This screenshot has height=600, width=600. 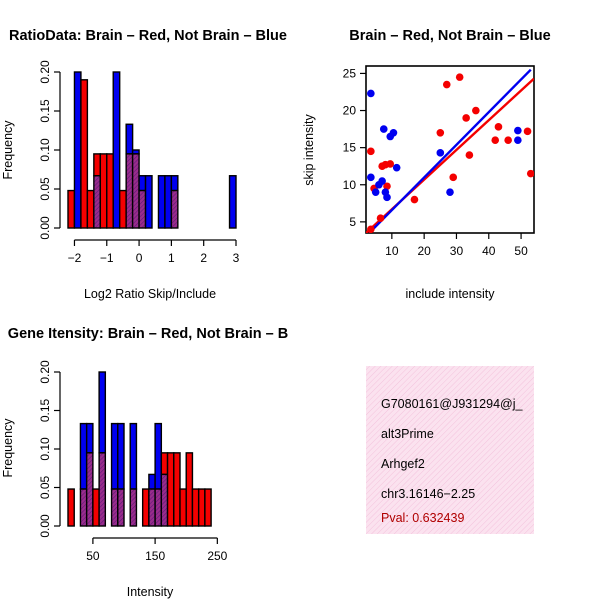 What do you see at coordinates (236, 258) in the screenshot?
I see `ratio-x-tick-label: 3` at bounding box center [236, 258].